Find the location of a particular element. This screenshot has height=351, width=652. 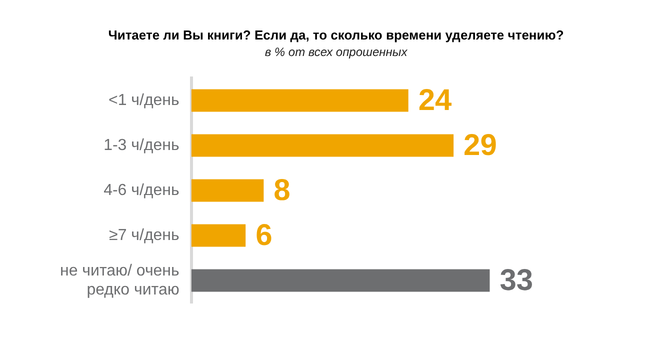

chart-subtitle: в % от всех опрошенных is located at coordinates (336, 52).